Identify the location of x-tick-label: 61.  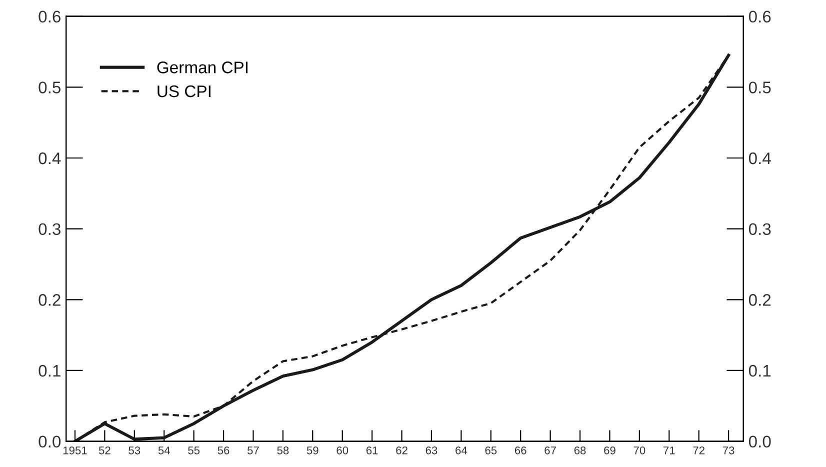
(372, 450).